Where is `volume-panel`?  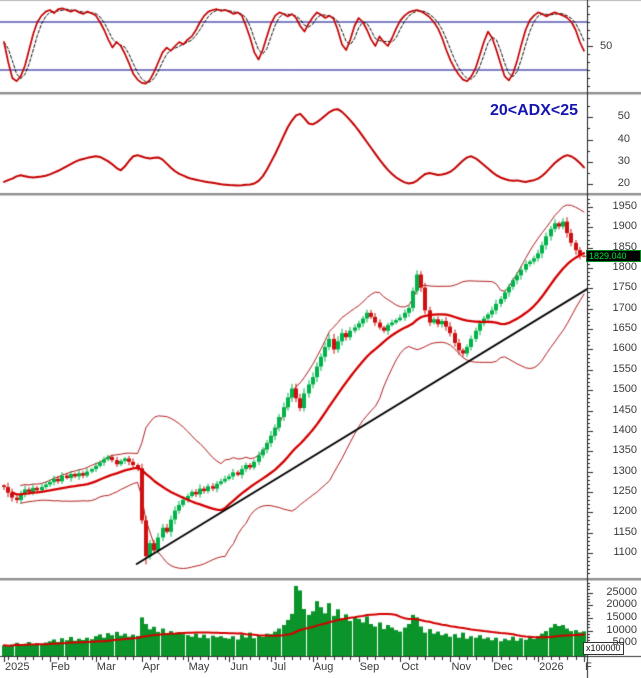 volume-panel is located at coordinates (293, 618).